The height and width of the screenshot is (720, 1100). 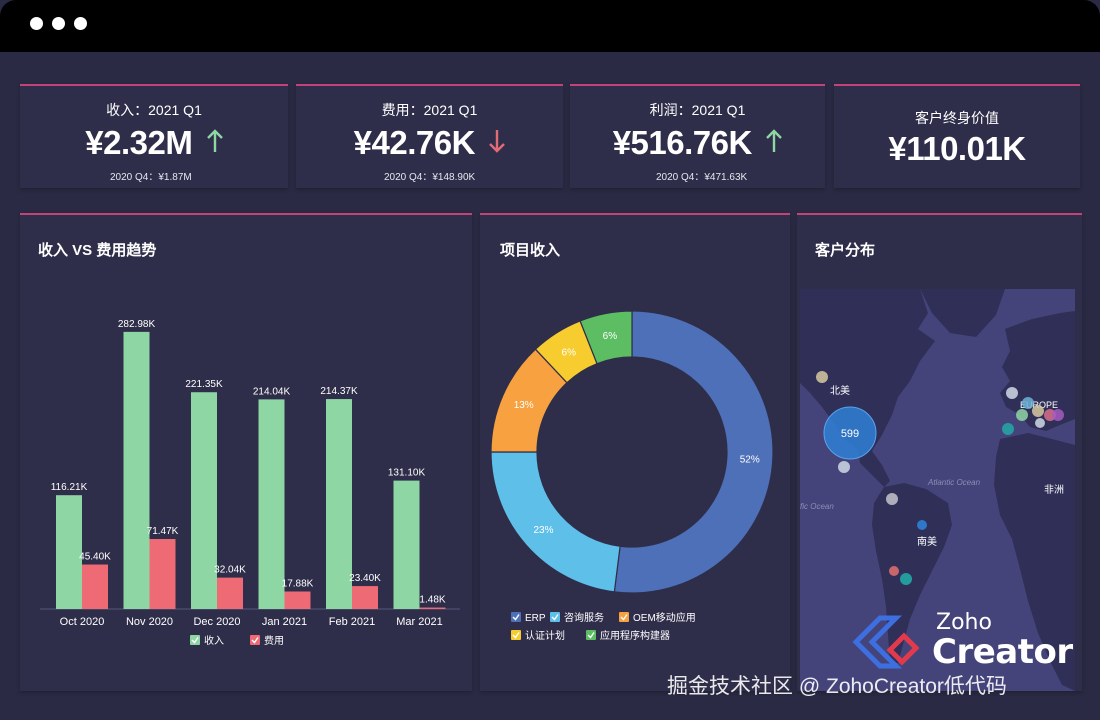 I want to click on legend-item: ERP, so click(x=528, y=618).